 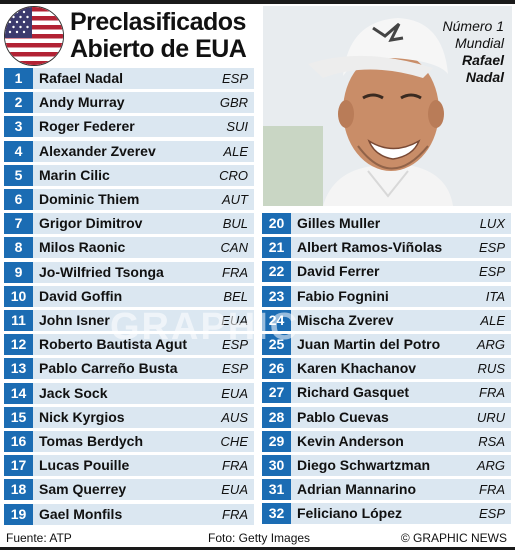 What do you see at coordinates (276, 272) in the screenshot?
I see `seed-number: 22` at bounding box center [276, 272].